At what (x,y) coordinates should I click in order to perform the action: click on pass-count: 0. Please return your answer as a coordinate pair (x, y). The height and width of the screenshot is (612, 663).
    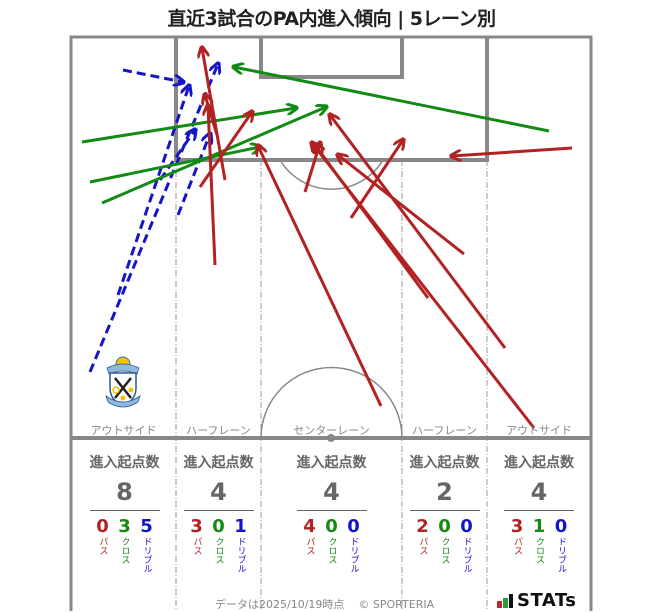
    Looking at the image, I should click on (102, 526).